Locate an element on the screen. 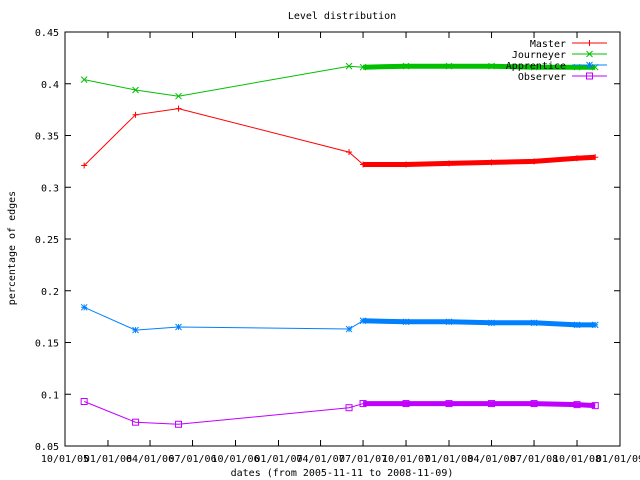  x-tick-label: 01/01/08 is located at coordinates (449, 459).